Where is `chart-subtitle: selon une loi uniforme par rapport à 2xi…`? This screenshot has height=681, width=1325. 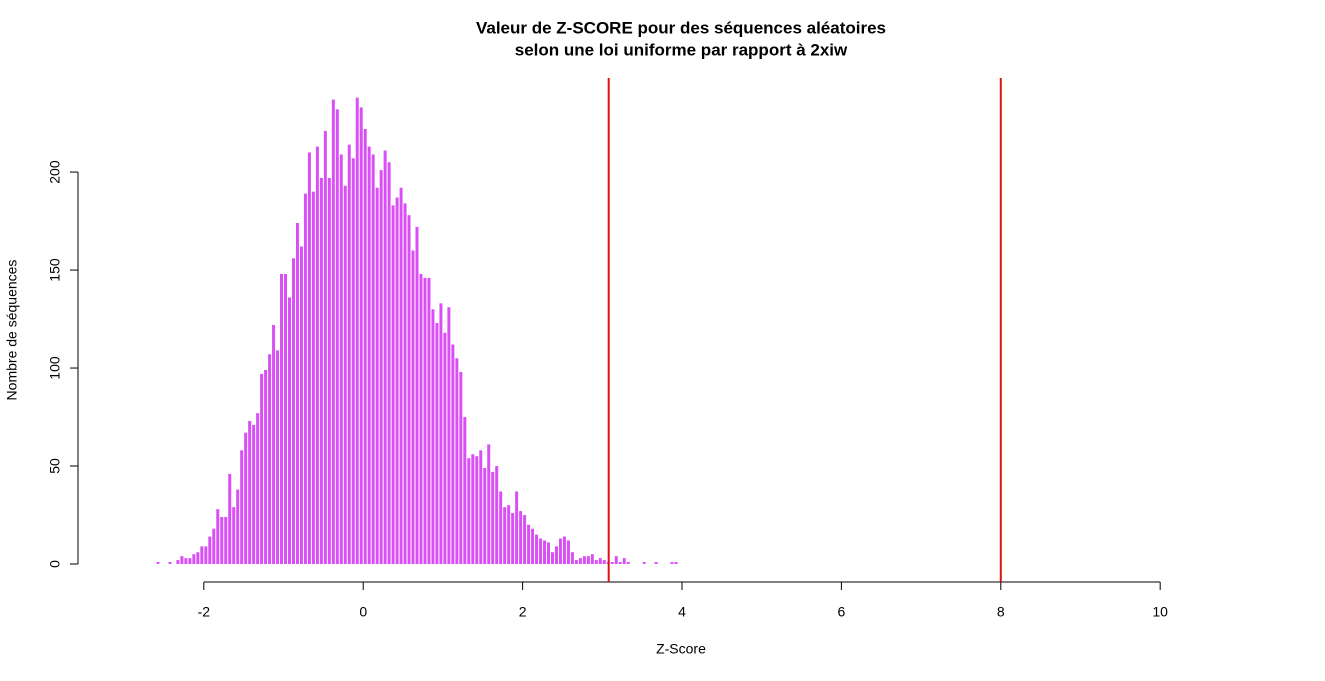 chart-subtitle: selon une loi uniforme par rapport à 2xi… is located at coordinates (681, 49).